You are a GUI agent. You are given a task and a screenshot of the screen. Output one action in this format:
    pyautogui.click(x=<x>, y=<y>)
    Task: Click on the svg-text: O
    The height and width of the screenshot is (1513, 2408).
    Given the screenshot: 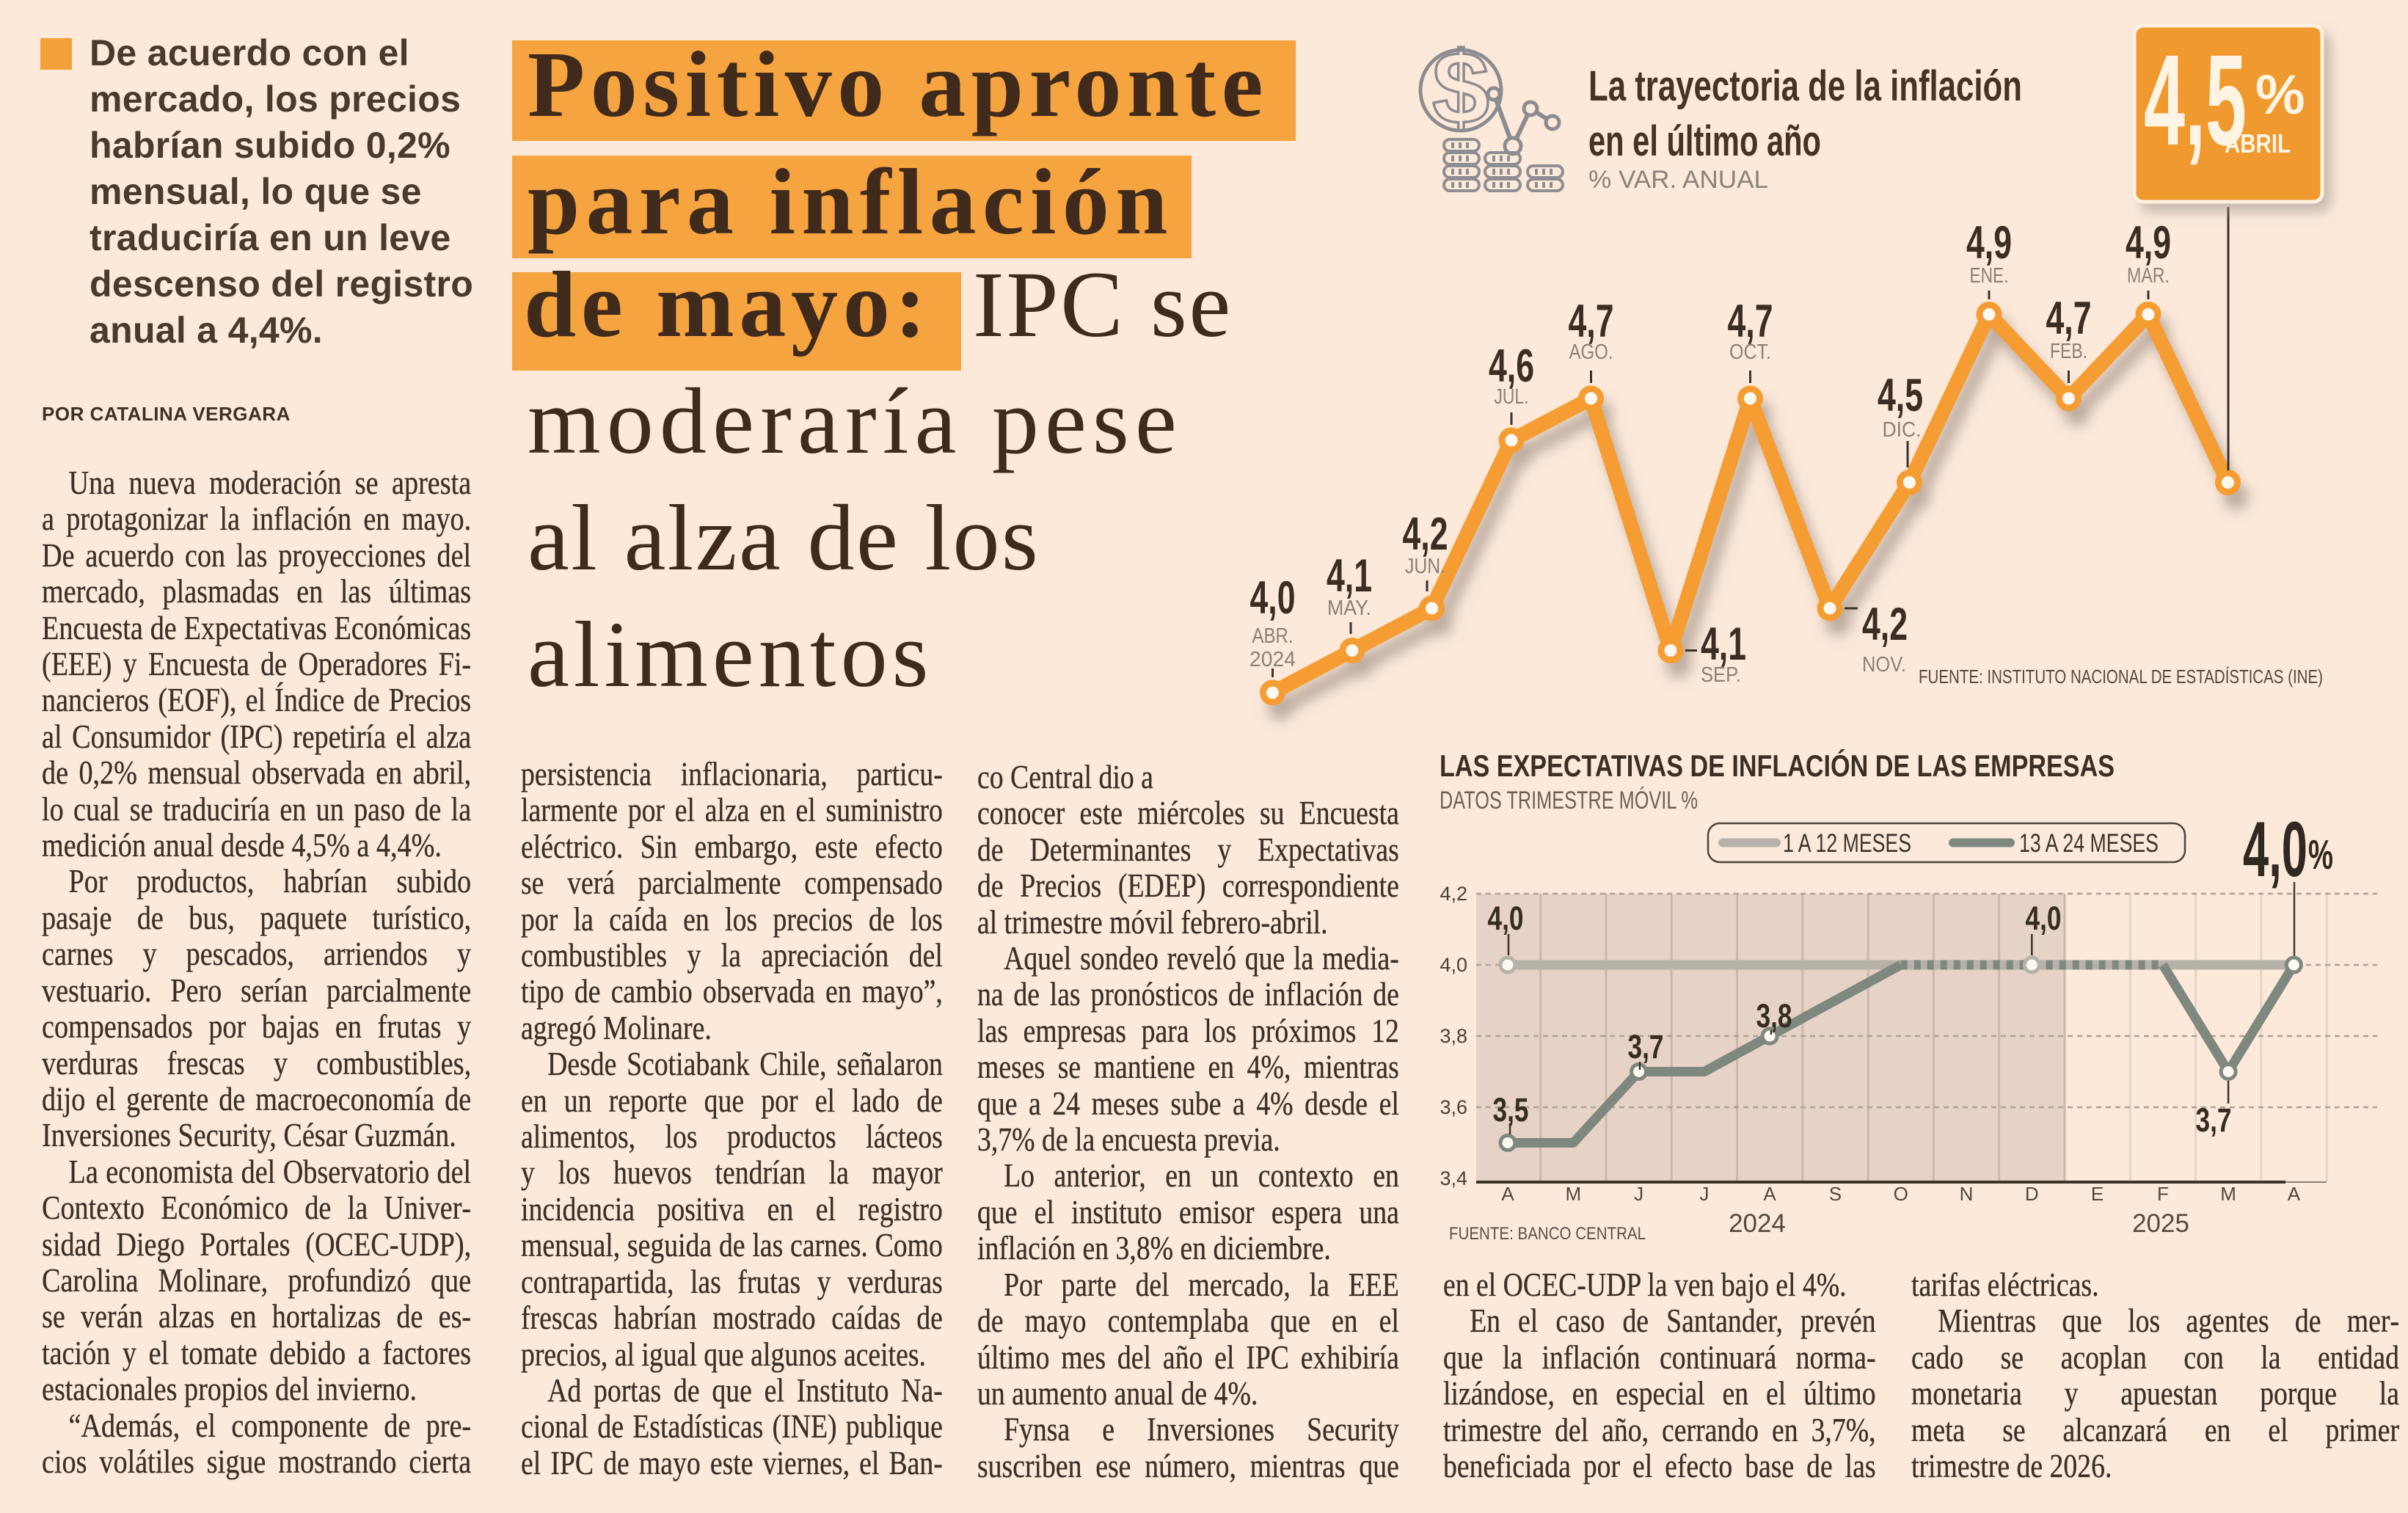 What is the action you would take?
    pyautogui.click(x=1901, y=1194)
    